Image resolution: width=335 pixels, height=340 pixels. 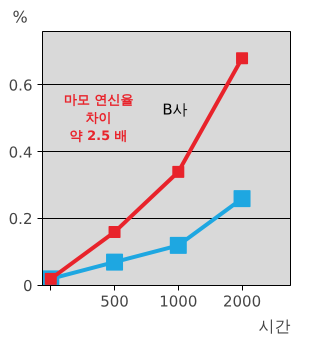 I want to click on x-axis-title: 시간, so click(x=274, y=326).